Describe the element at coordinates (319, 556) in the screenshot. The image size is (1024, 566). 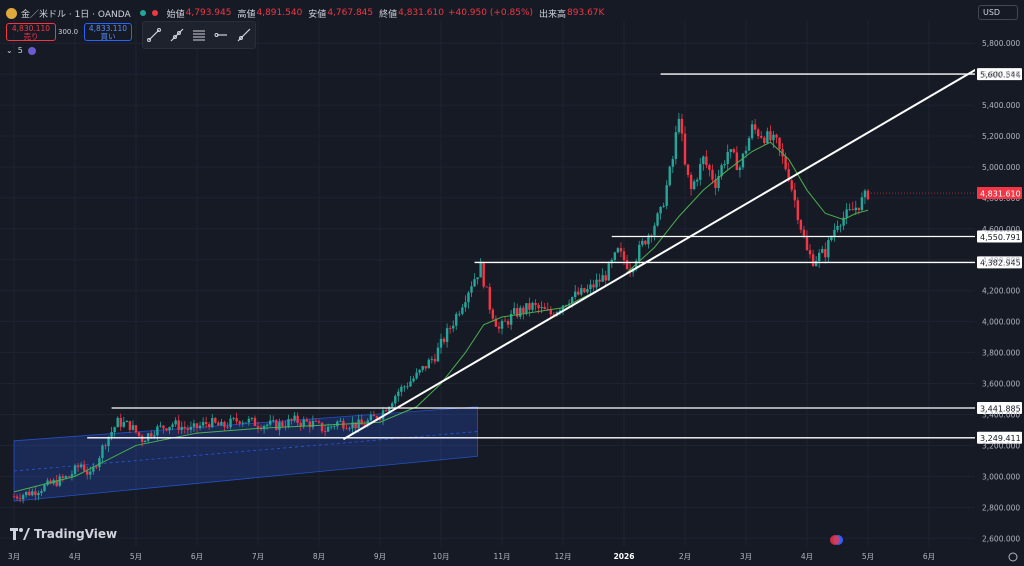
I see `x-tick-label: 8月` at that location.